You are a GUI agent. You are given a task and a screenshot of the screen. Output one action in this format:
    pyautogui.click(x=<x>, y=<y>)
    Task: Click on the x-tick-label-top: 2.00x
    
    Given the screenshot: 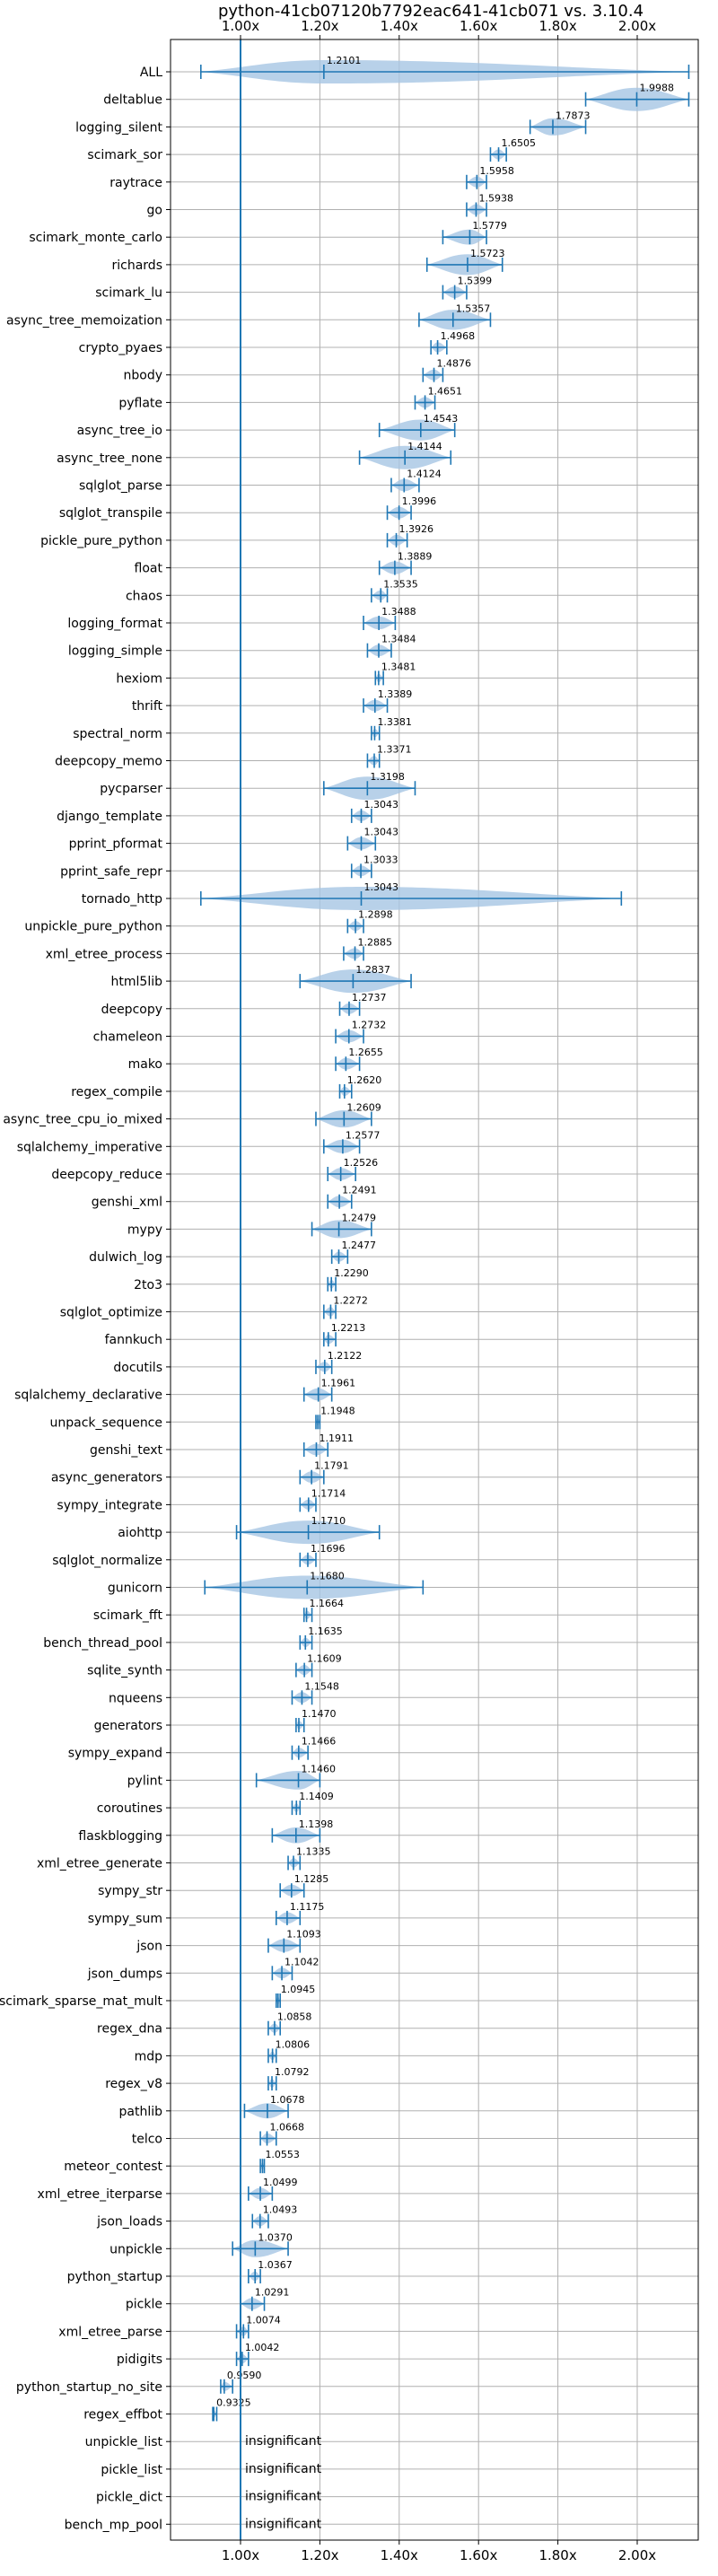 What is the action you would take?
    pyautogui.click(x=637, y=26)
    